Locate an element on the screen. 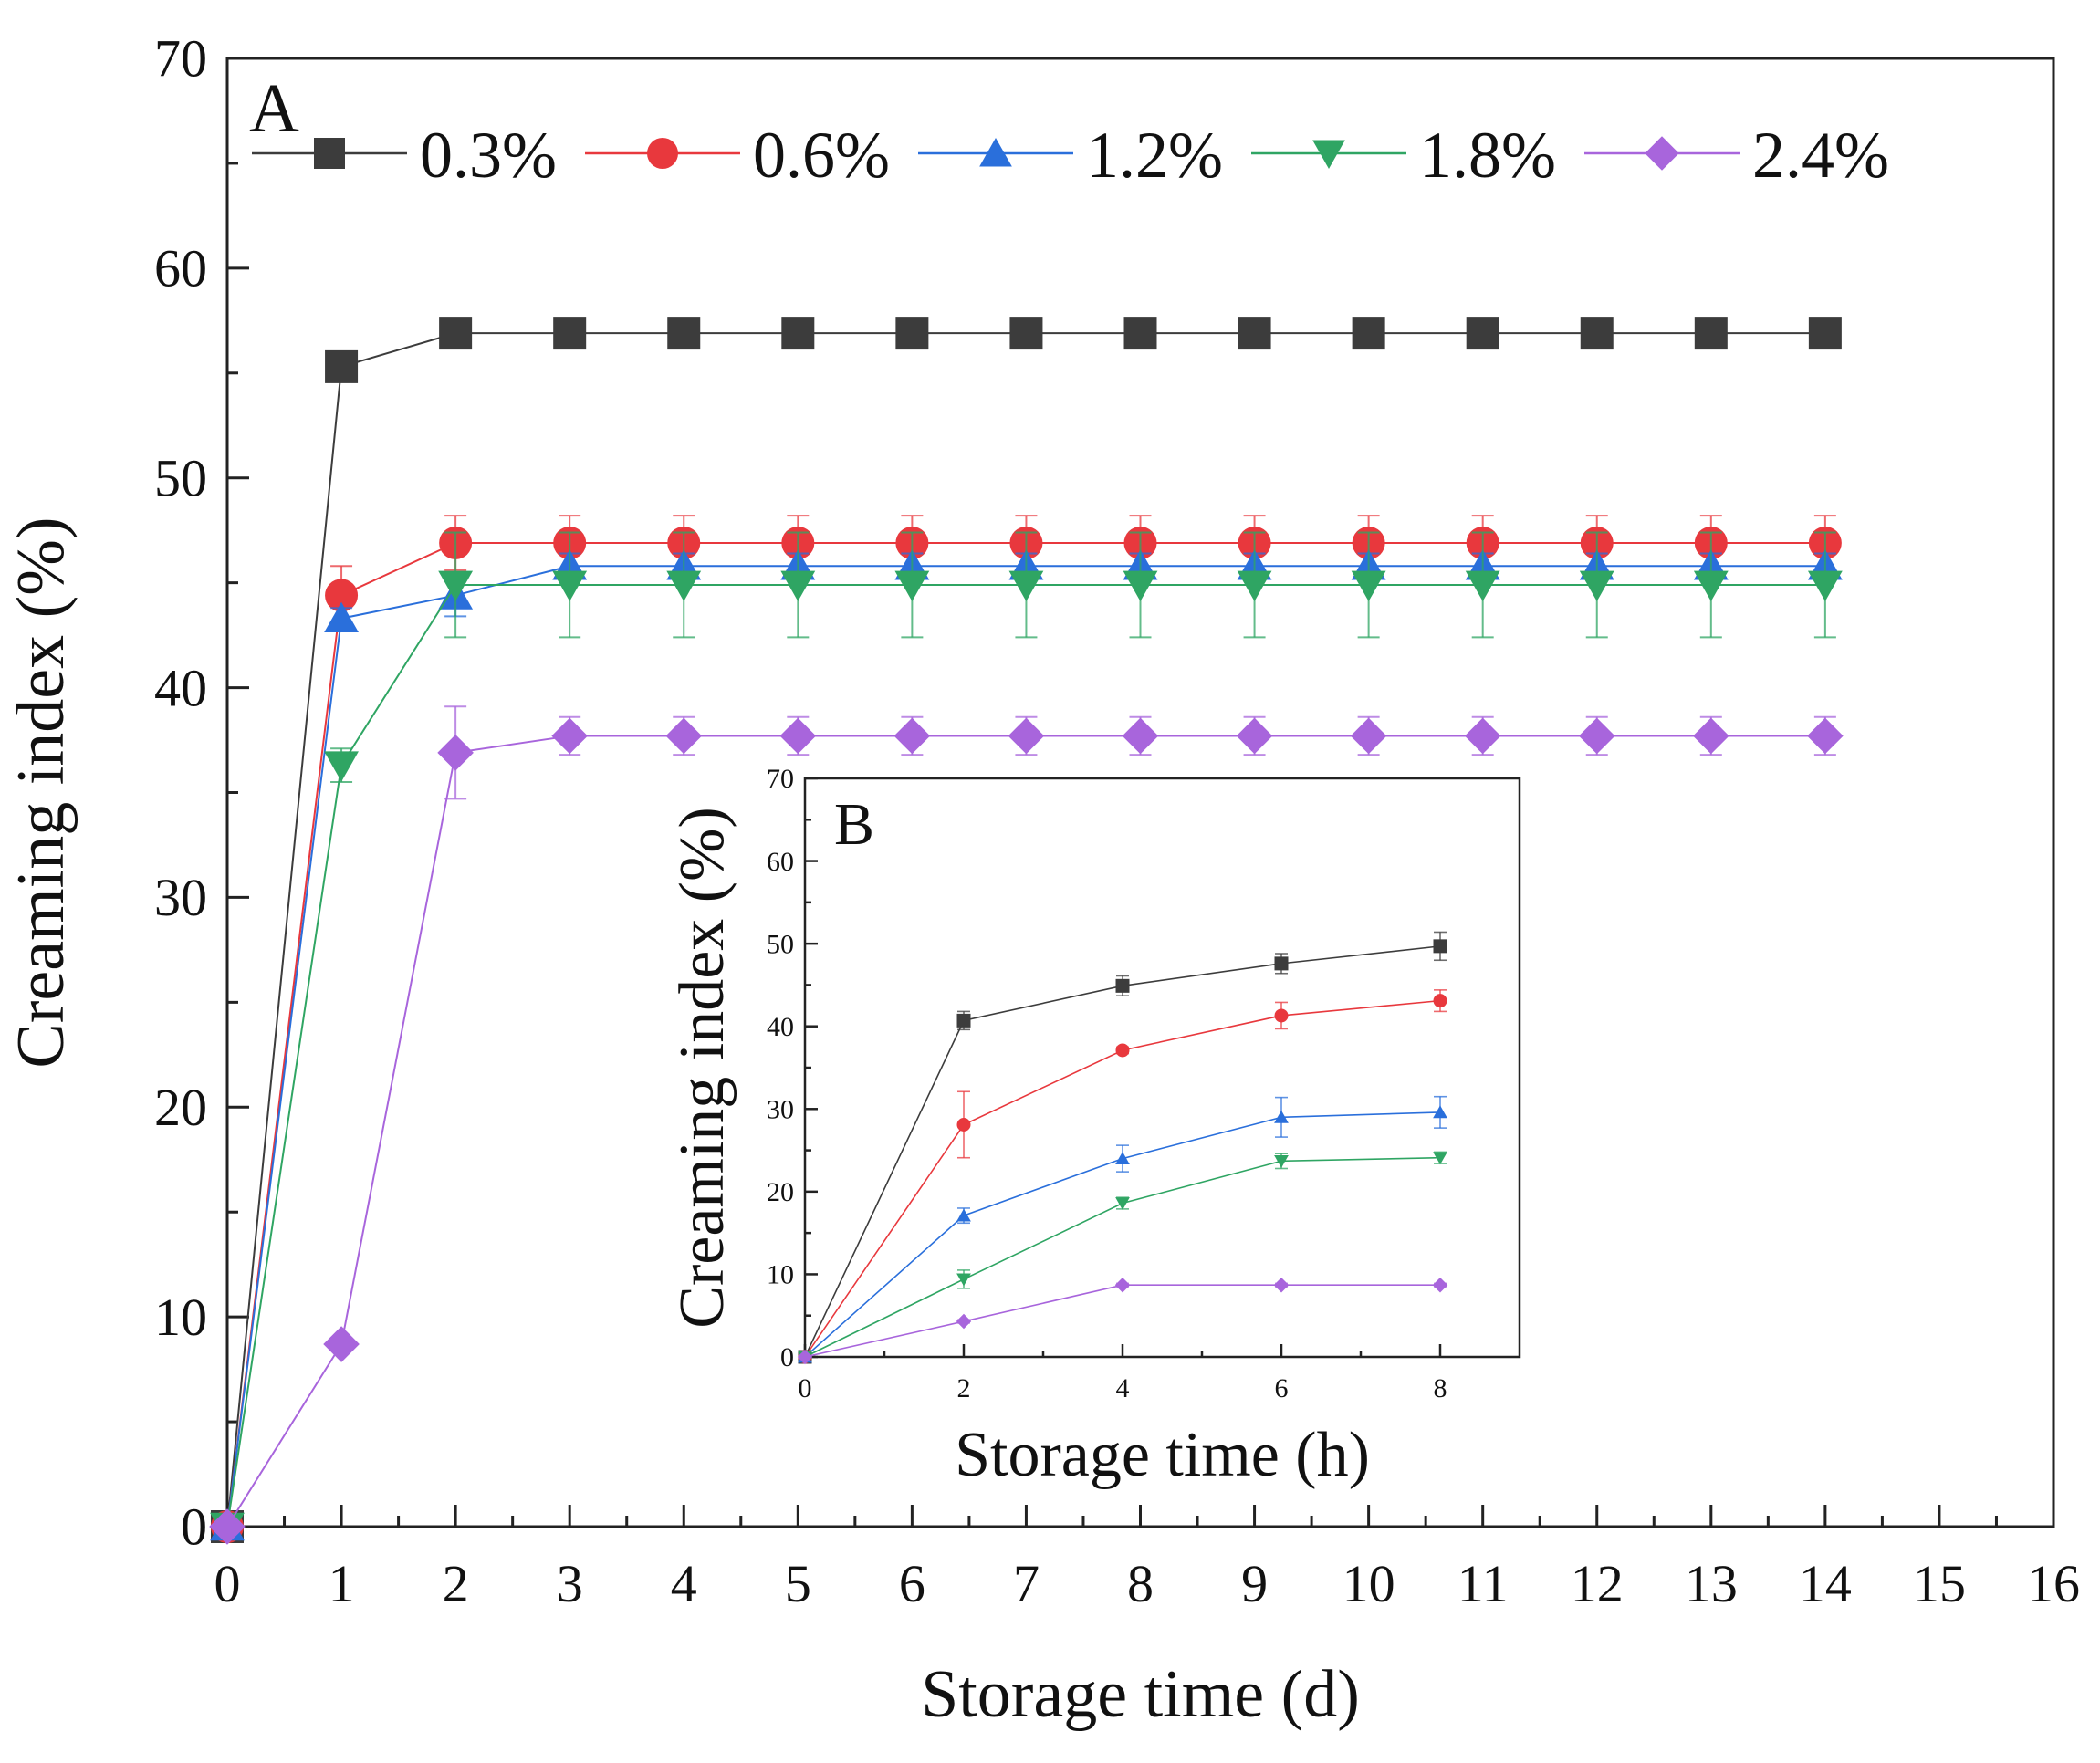  x-tick-label: 1 is located at coordinates (342, 1583).